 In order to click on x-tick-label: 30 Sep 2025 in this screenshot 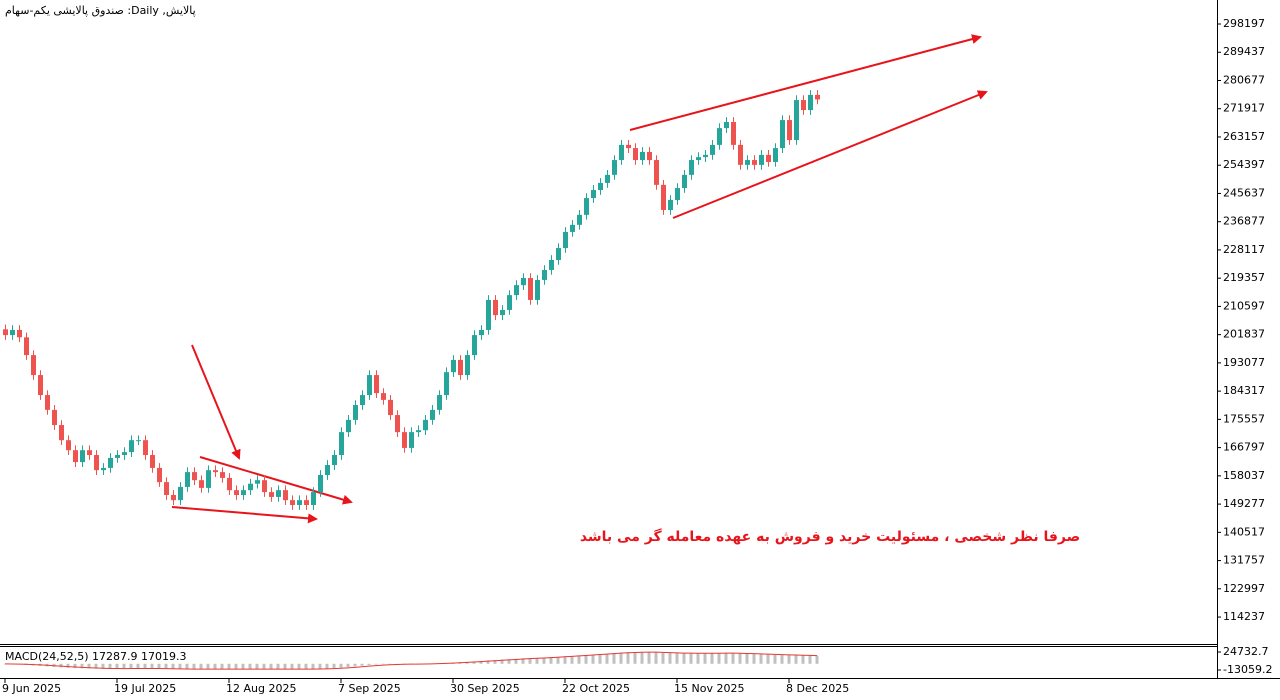, I will do `click(485, 688)`.